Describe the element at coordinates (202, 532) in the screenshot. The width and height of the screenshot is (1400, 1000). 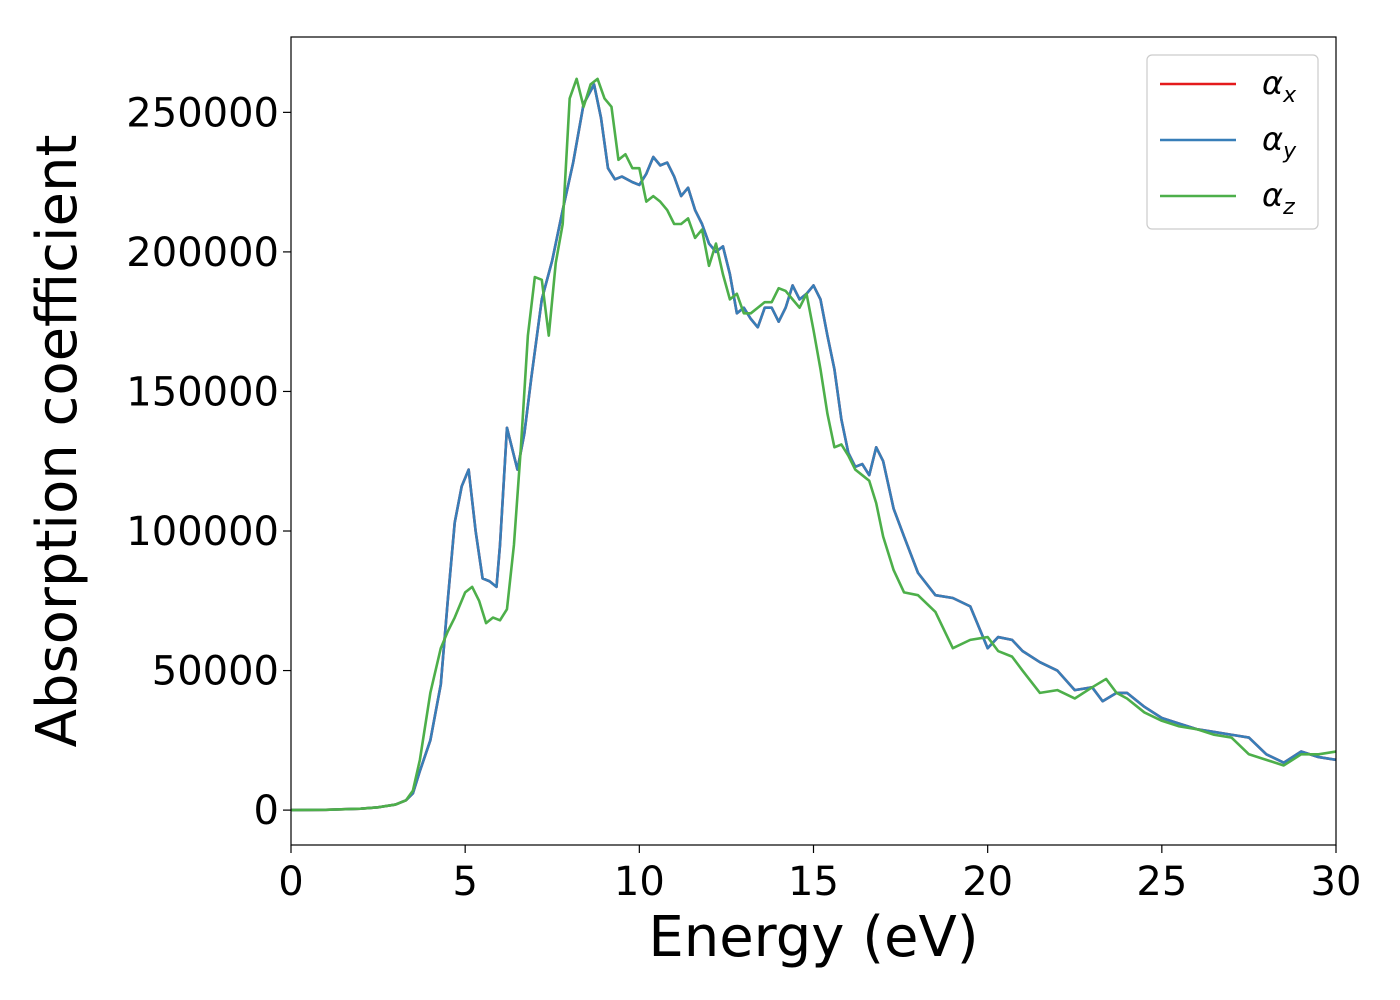
I see `y-tick-label: 100000` at that location.